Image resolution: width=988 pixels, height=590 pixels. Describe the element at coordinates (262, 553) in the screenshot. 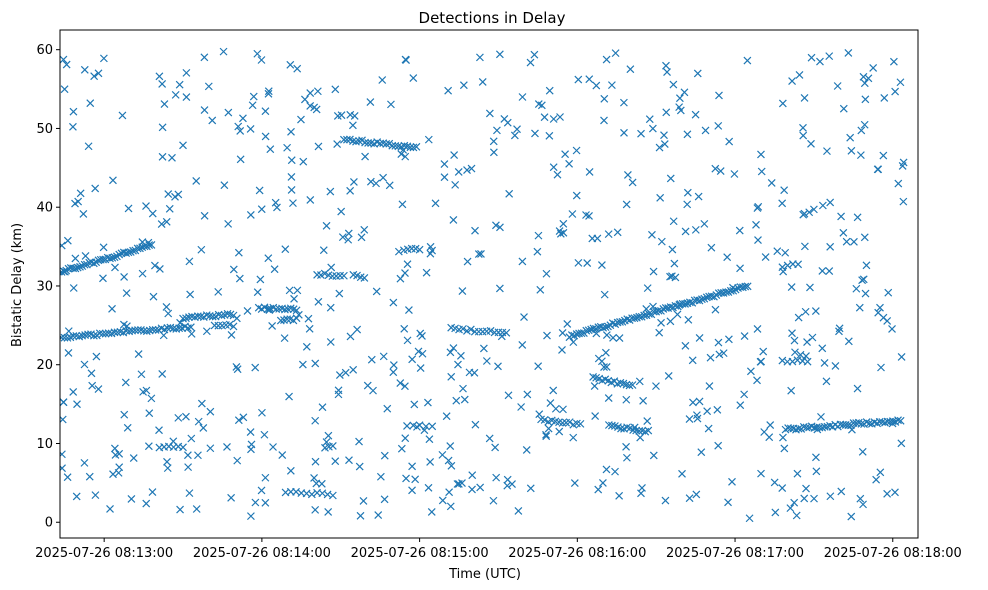

I see `x-tick-label: 2025-07-26 08:14:00` at that location.